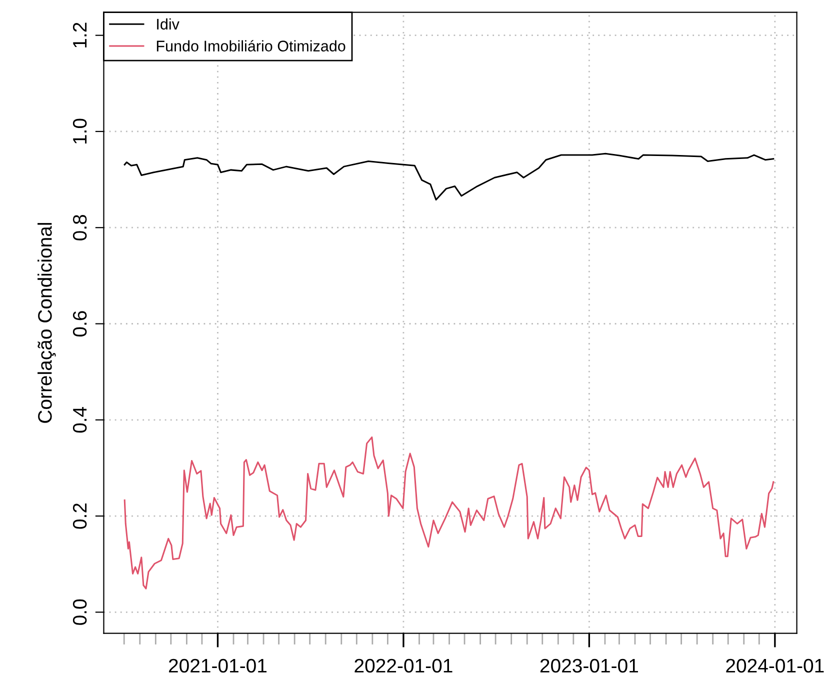 The width and height of the screenshot is (830, 681). I want to click on x-tick-label: 2022-01-01, so click(403, 665).